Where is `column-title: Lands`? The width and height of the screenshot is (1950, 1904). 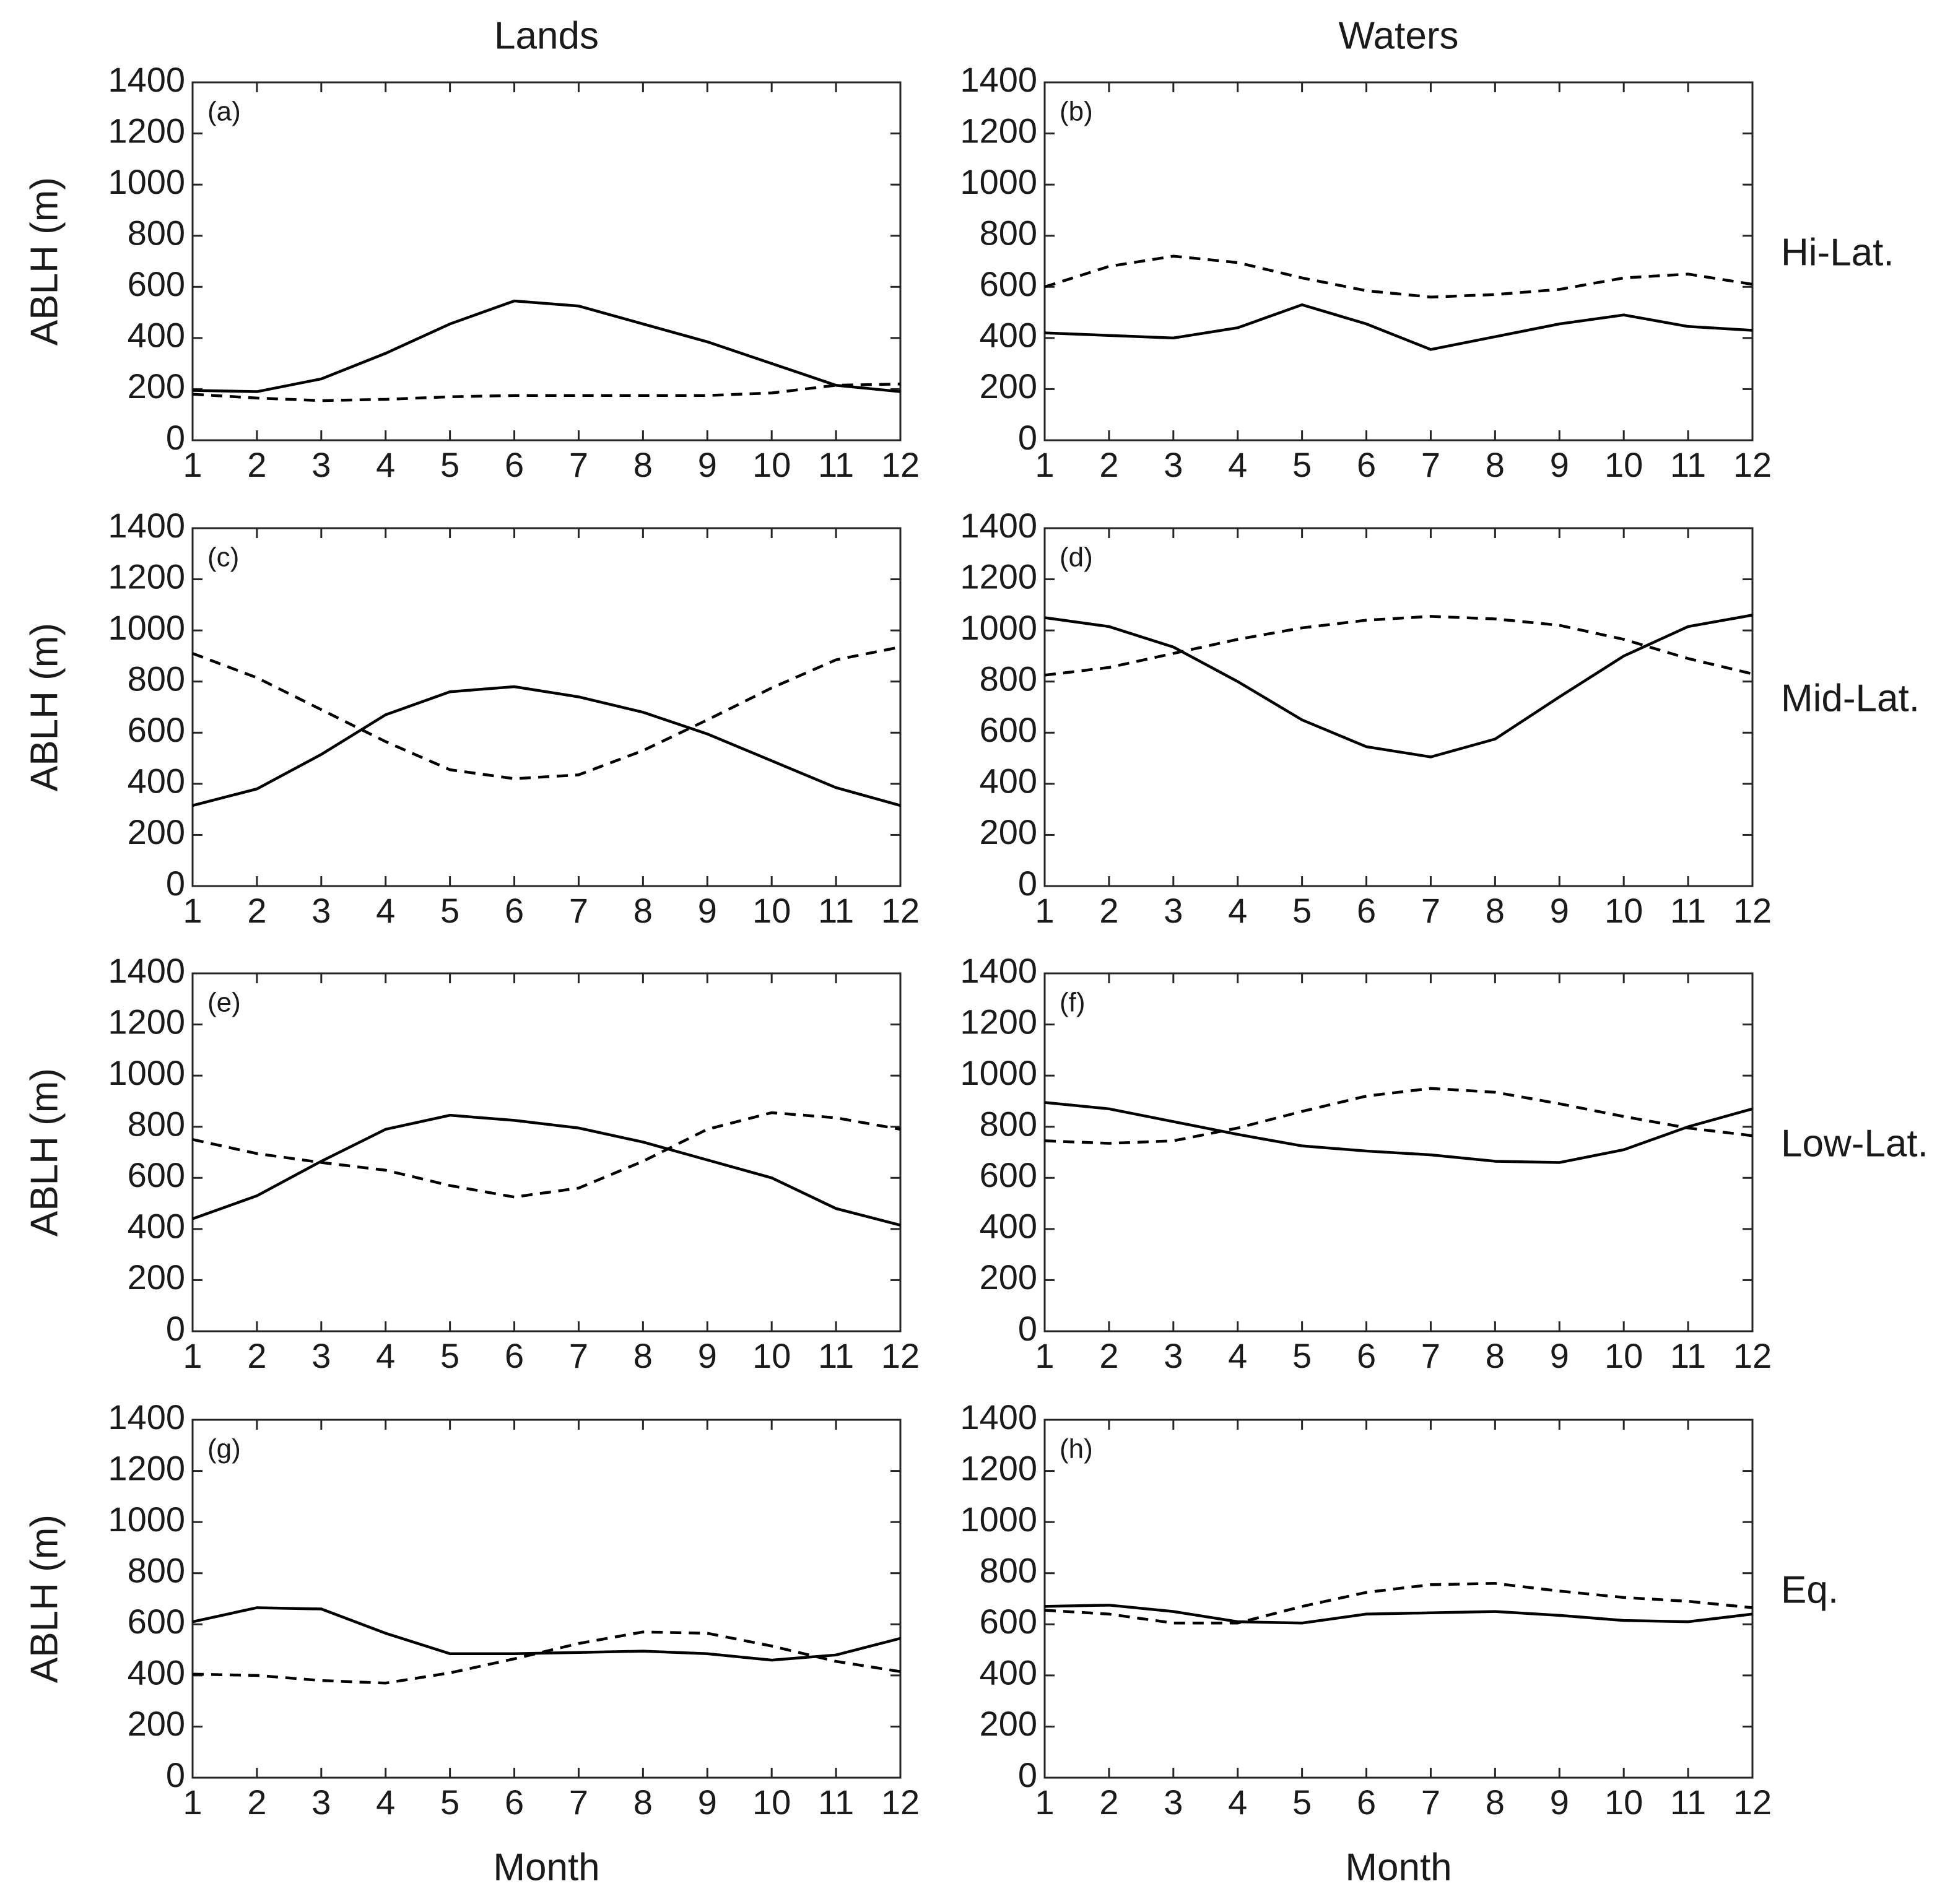
column-title: Lands is located at coordinates (546, 35).